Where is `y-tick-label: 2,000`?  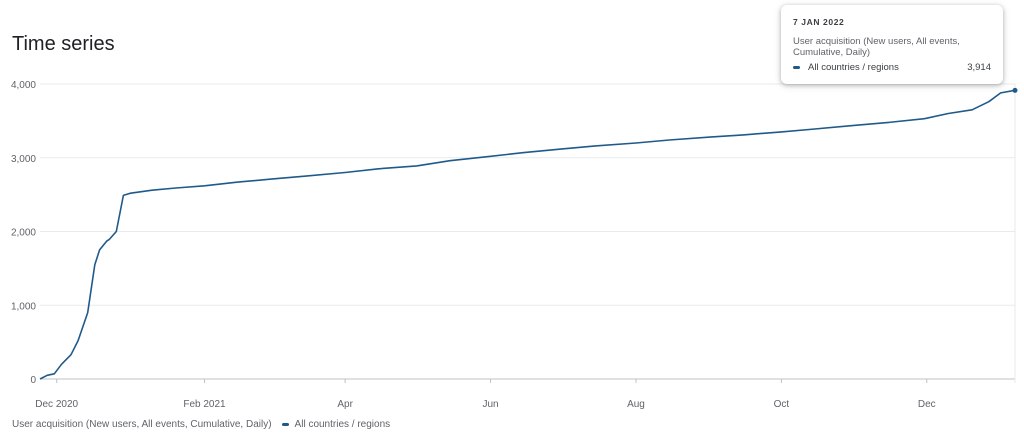
y-tick-label: 2,000 is located at coordinates (23, 233).